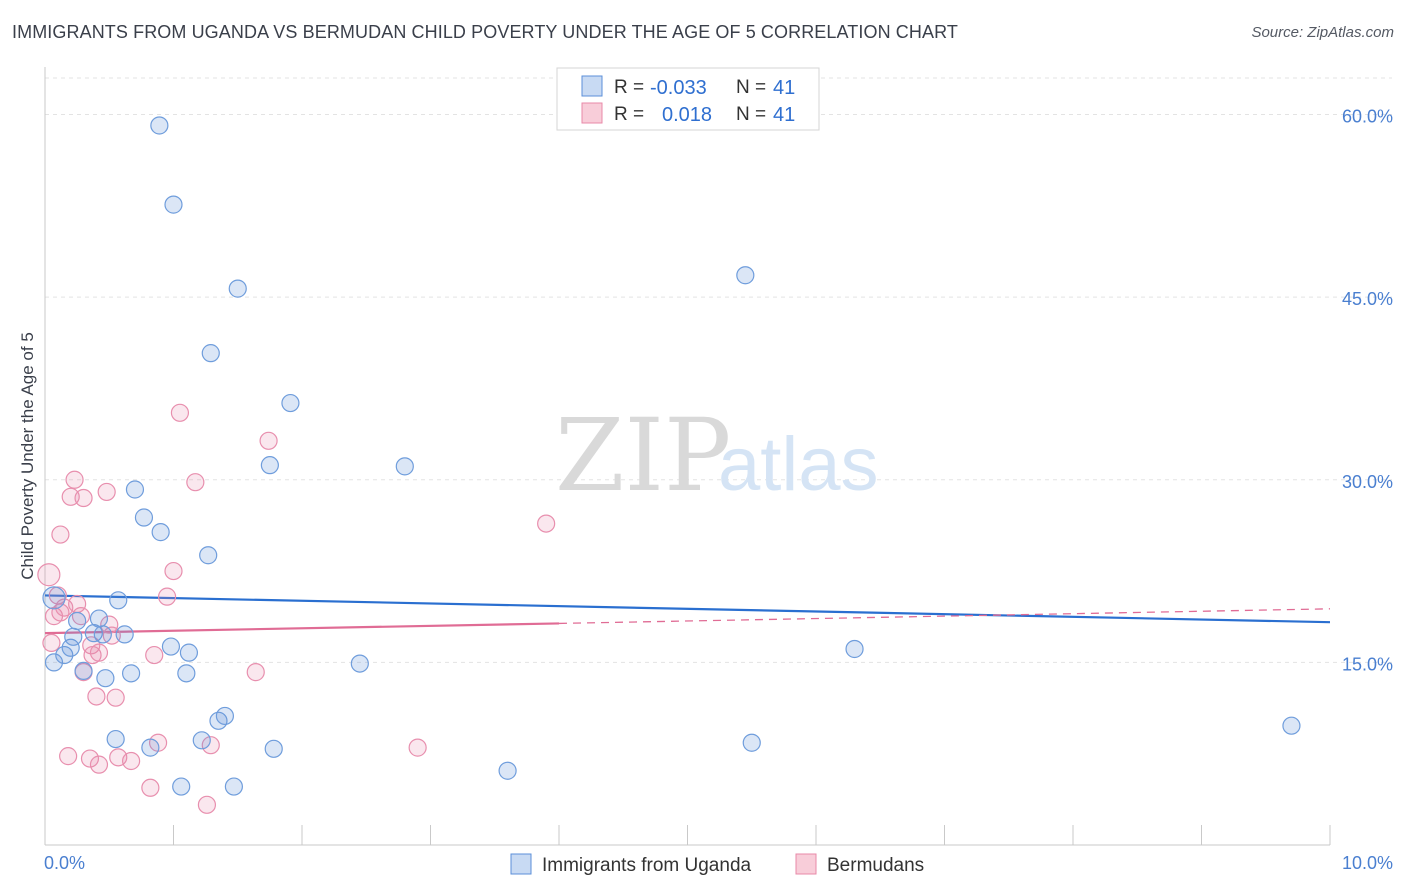 Image resolution: width=1406 pixels, height=892 pixels. What do you see at coordinates (64, 863) in the screenshot?
I see `x-tick-label-min: 0.0%` at bounding box center [64, 863].